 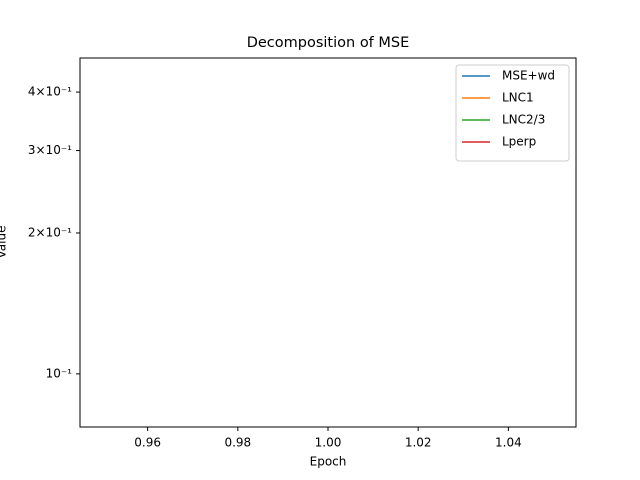 I want to click on x-tick-label: 0.98, so click(x=237, y=443).